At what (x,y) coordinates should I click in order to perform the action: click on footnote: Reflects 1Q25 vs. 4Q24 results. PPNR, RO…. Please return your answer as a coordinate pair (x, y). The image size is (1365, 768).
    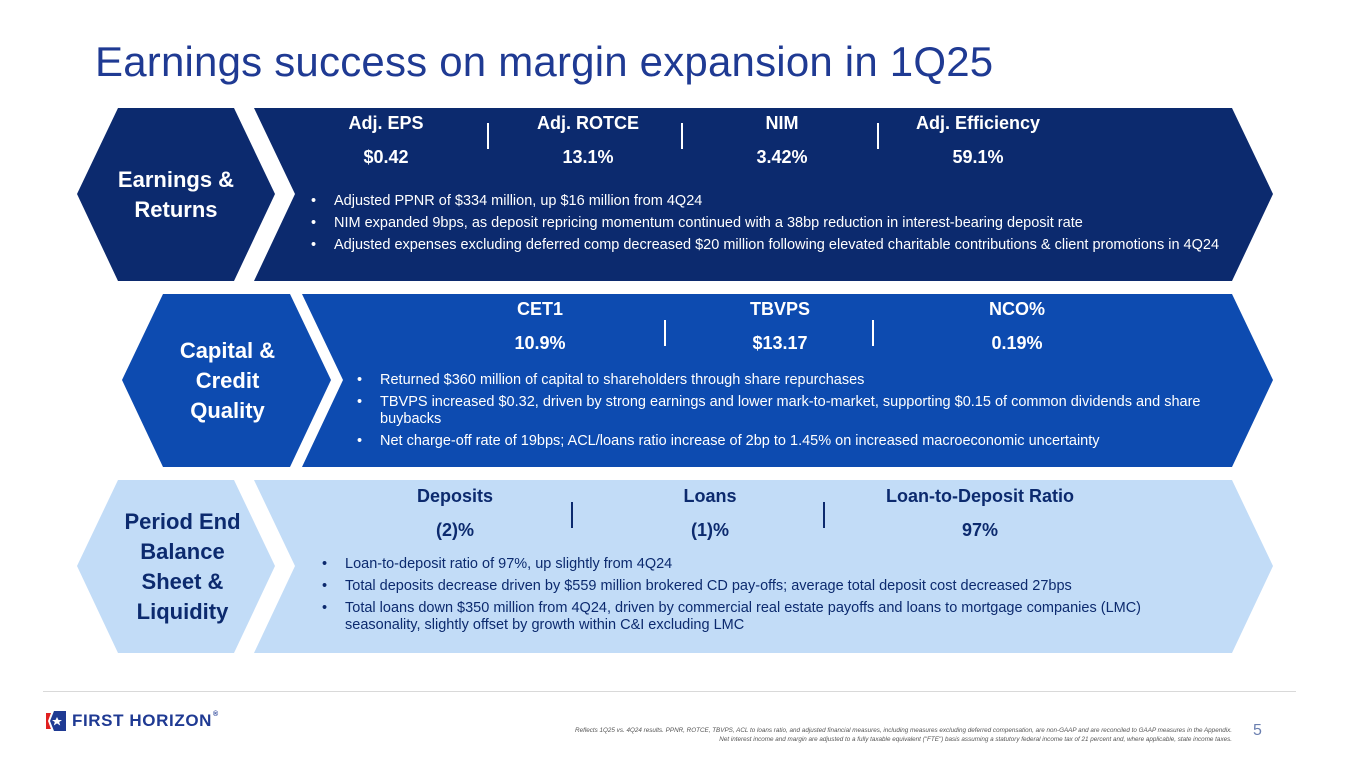
    Looking at the image, I should click on (903, 735).